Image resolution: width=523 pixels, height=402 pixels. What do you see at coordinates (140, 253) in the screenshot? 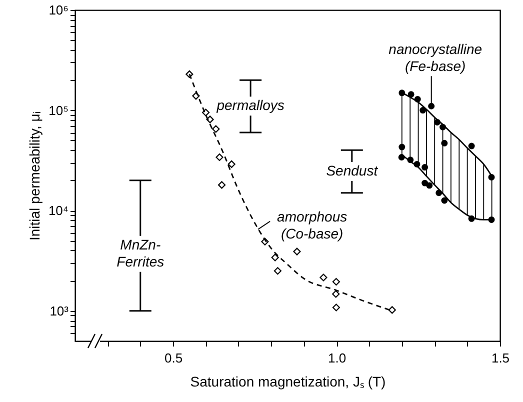
I see `annotation: MnZn-Ferrites` at bounding box center [140, 253].